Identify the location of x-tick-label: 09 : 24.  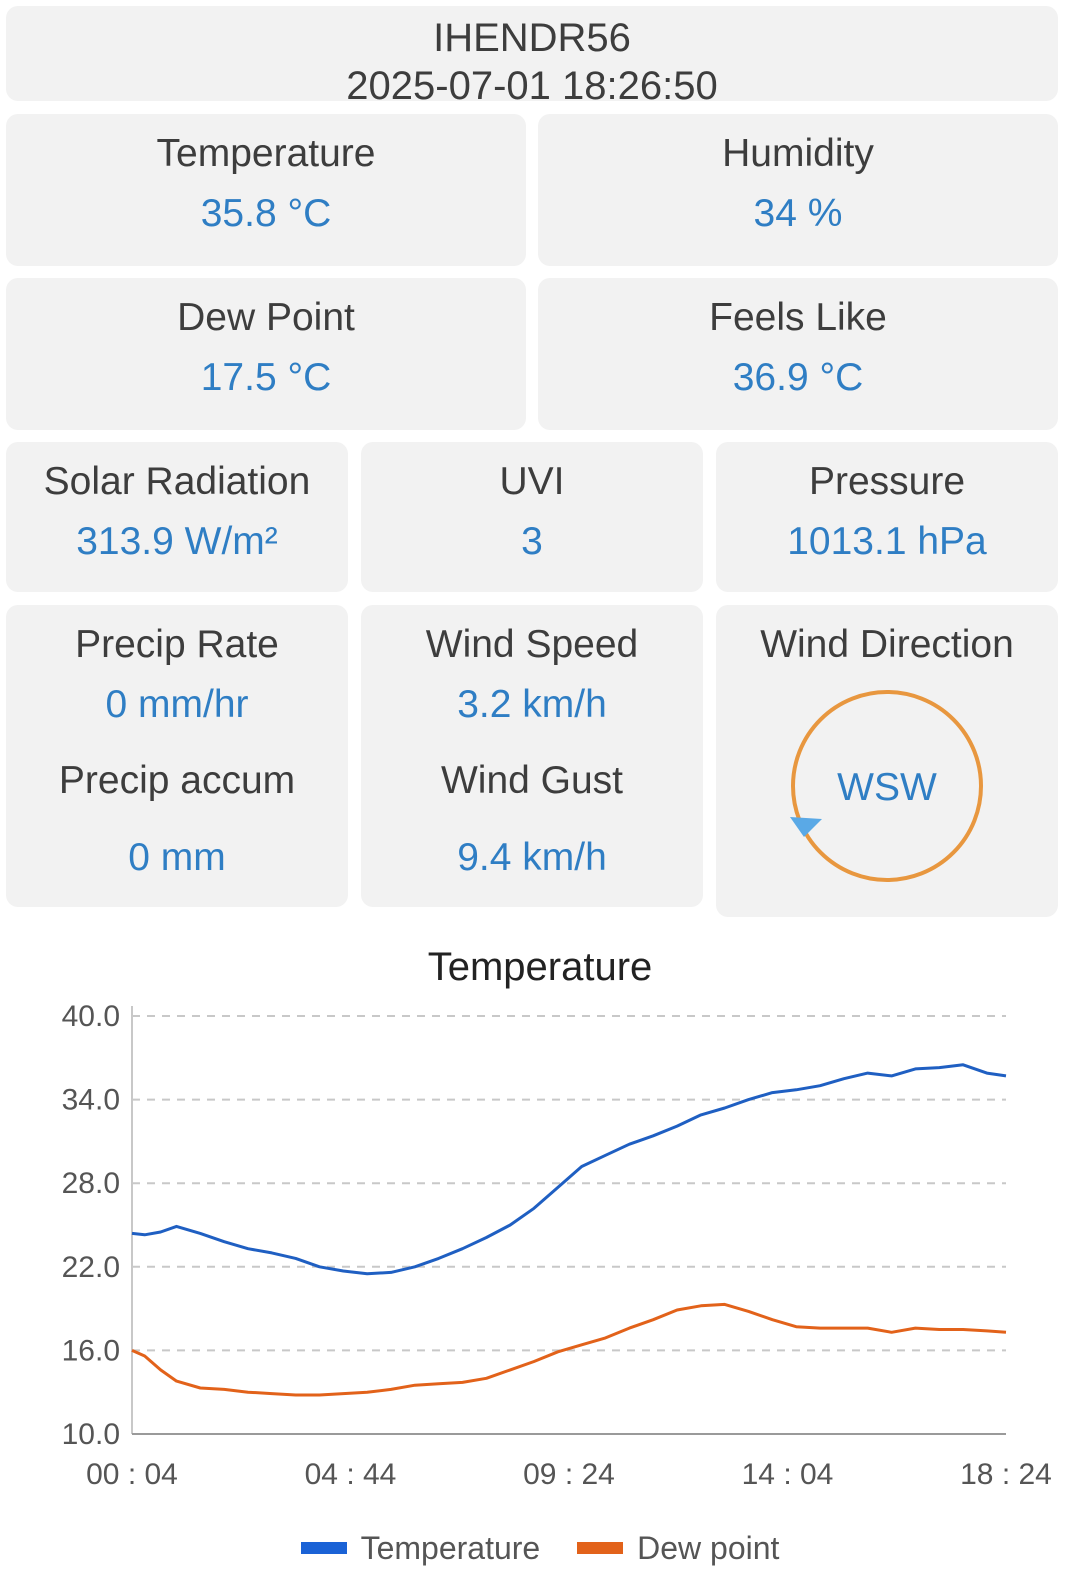
(569, 1474).